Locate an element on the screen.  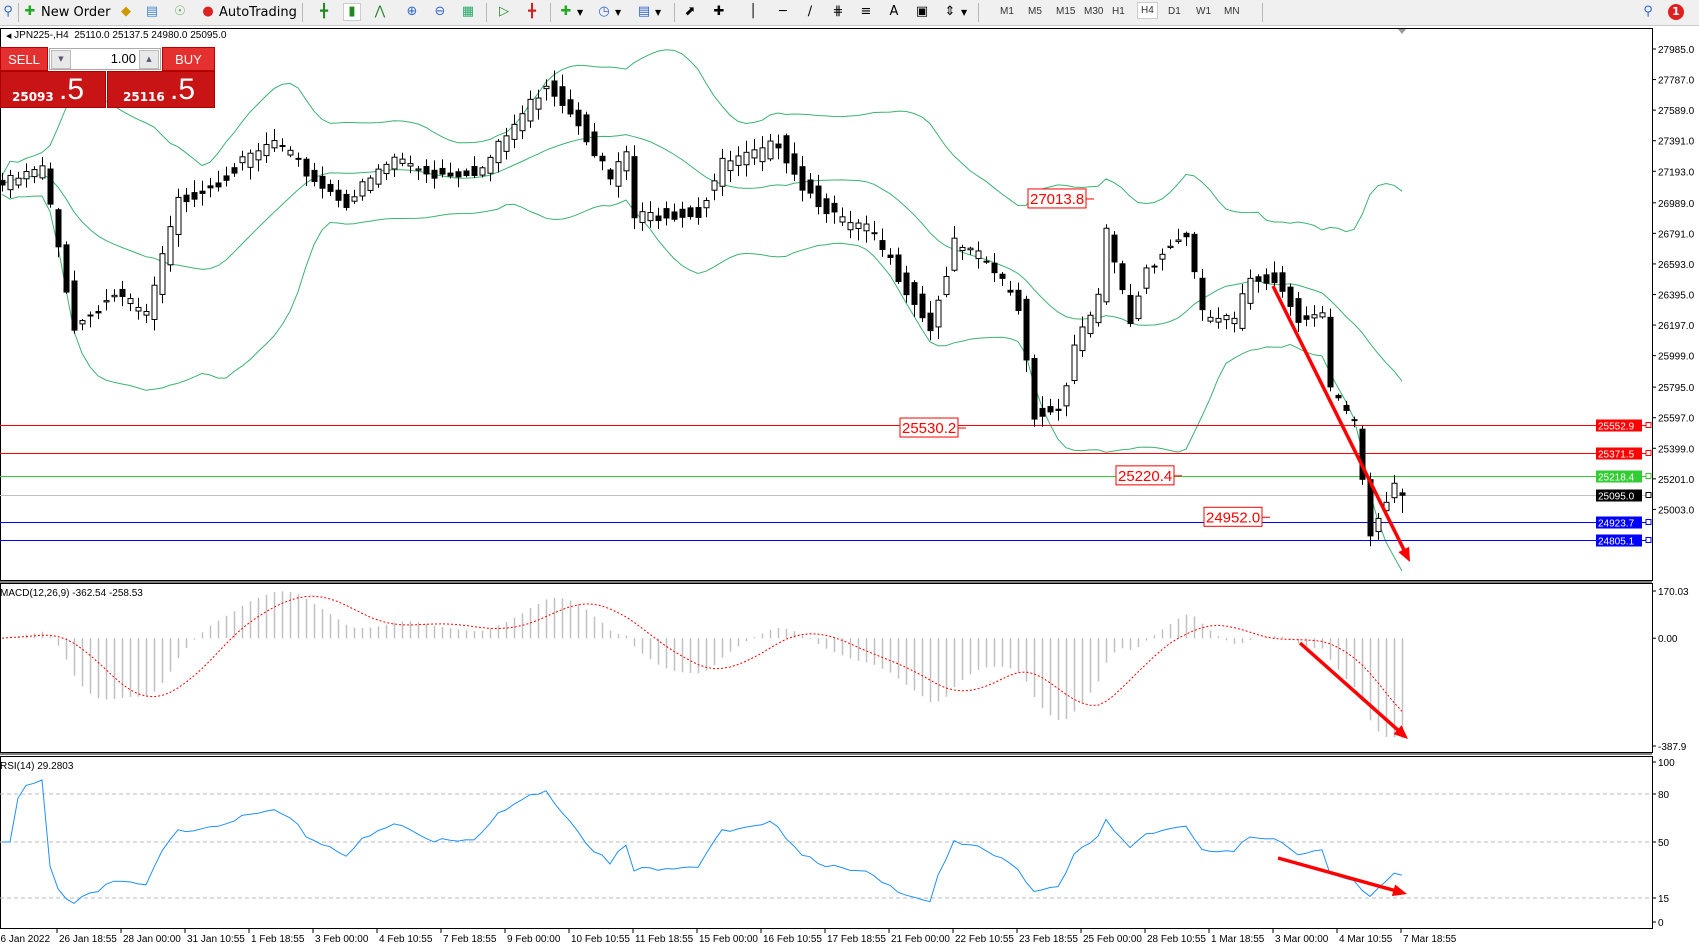
time-tick-label: 28 Feb 10:55 is located at coordinates (1176, 939).